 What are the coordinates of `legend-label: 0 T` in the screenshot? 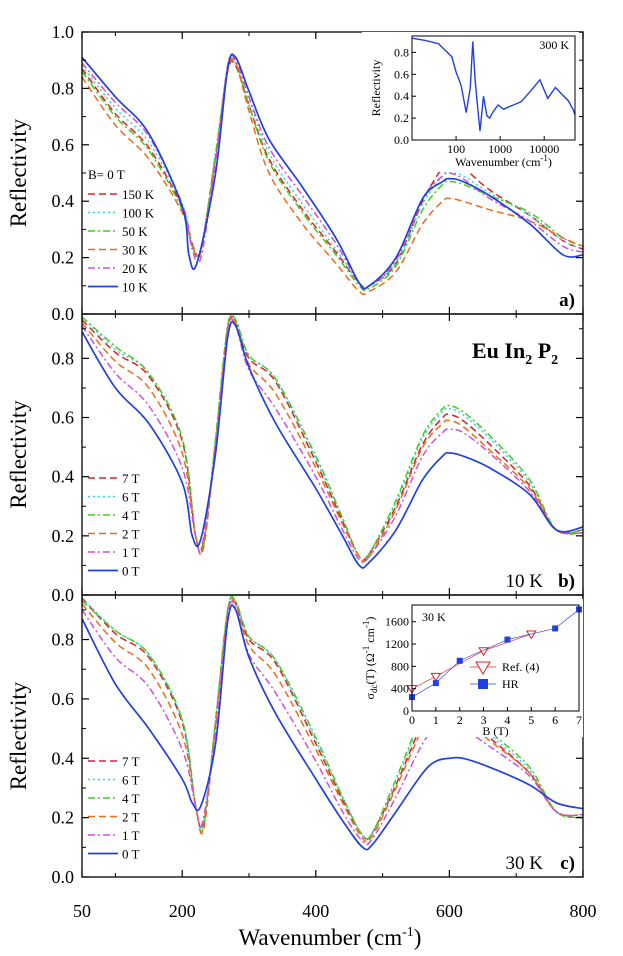 It's located at (131, 854).